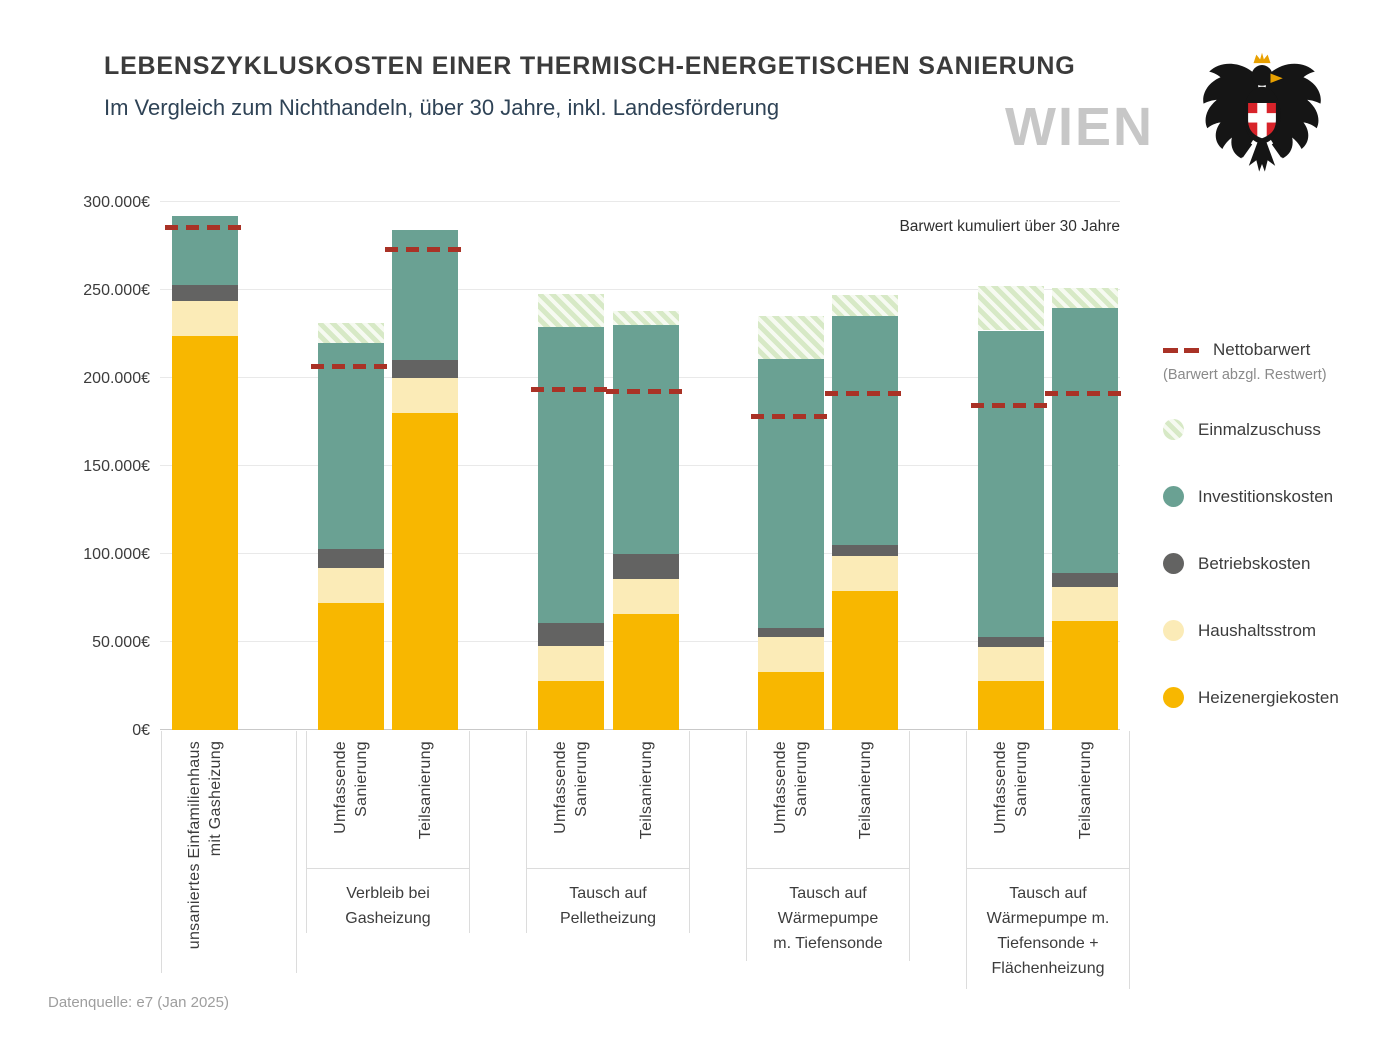 The width and height of the screenshot is (1400, 1050). I want to click on legend-label: Betriebskosten, so click(1254, 563).